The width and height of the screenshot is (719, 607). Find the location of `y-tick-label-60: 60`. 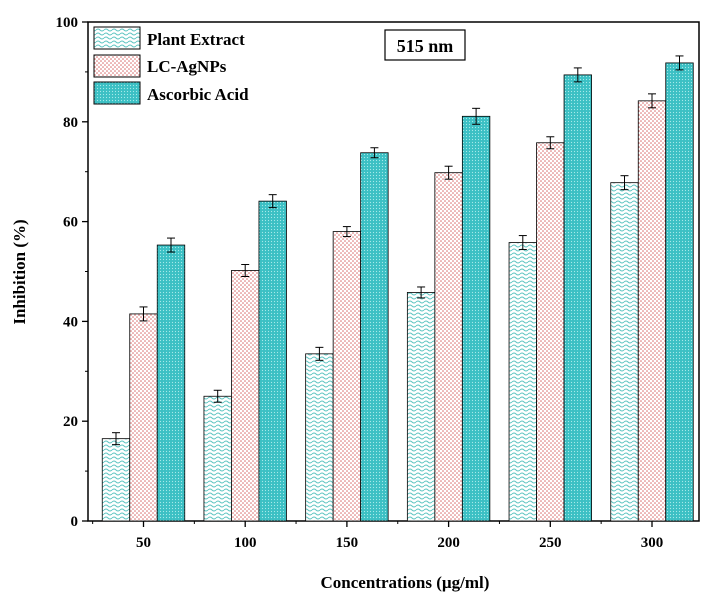

y-tick-label-60: 60 is located at coordinates (70, 223).